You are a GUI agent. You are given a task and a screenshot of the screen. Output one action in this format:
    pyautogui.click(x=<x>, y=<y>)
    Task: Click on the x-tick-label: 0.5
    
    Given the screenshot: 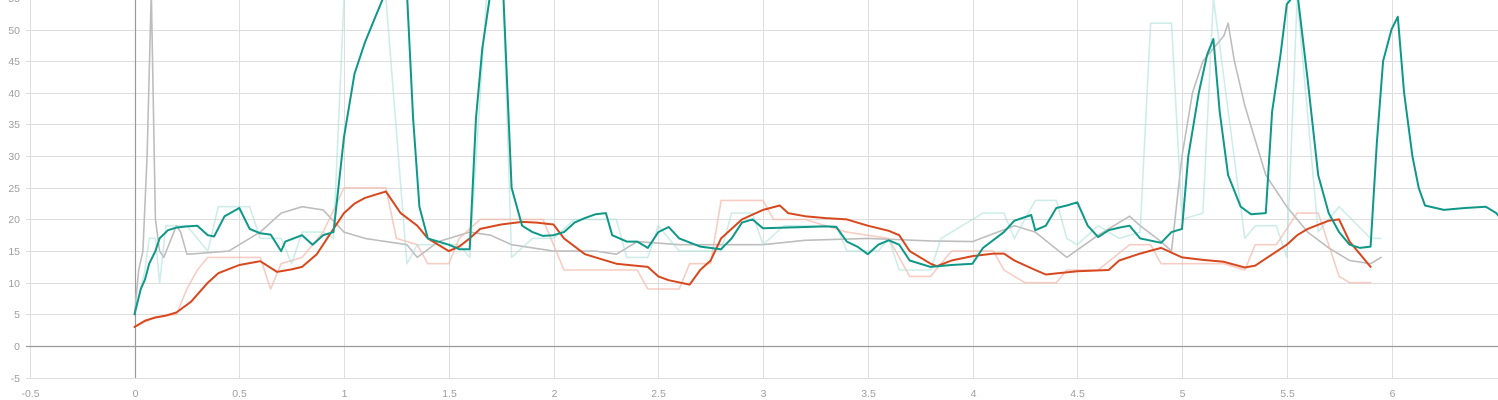 What is the action you would take?
    pyautogui.click(x=239, y=394)
    